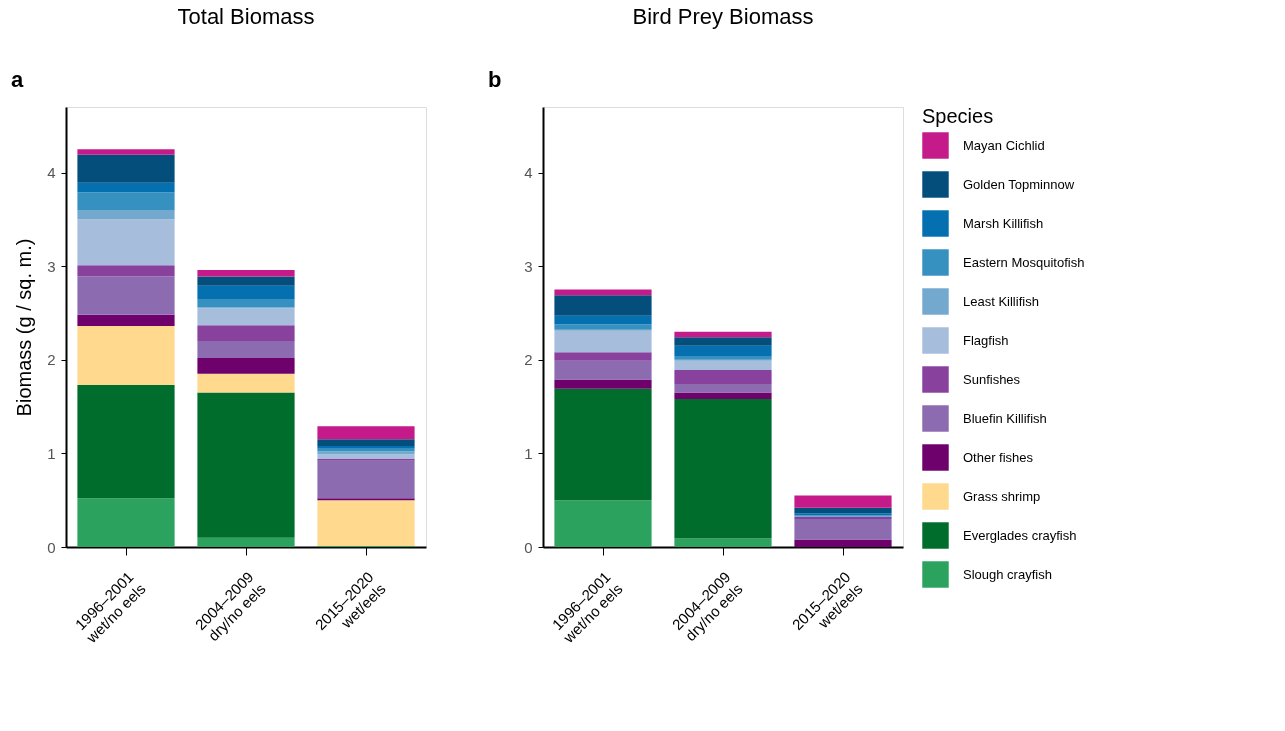  Describe the element at coordinates (1019, 184) in the screenshot. I see `legend-label: Golden Topminnow` at that location.